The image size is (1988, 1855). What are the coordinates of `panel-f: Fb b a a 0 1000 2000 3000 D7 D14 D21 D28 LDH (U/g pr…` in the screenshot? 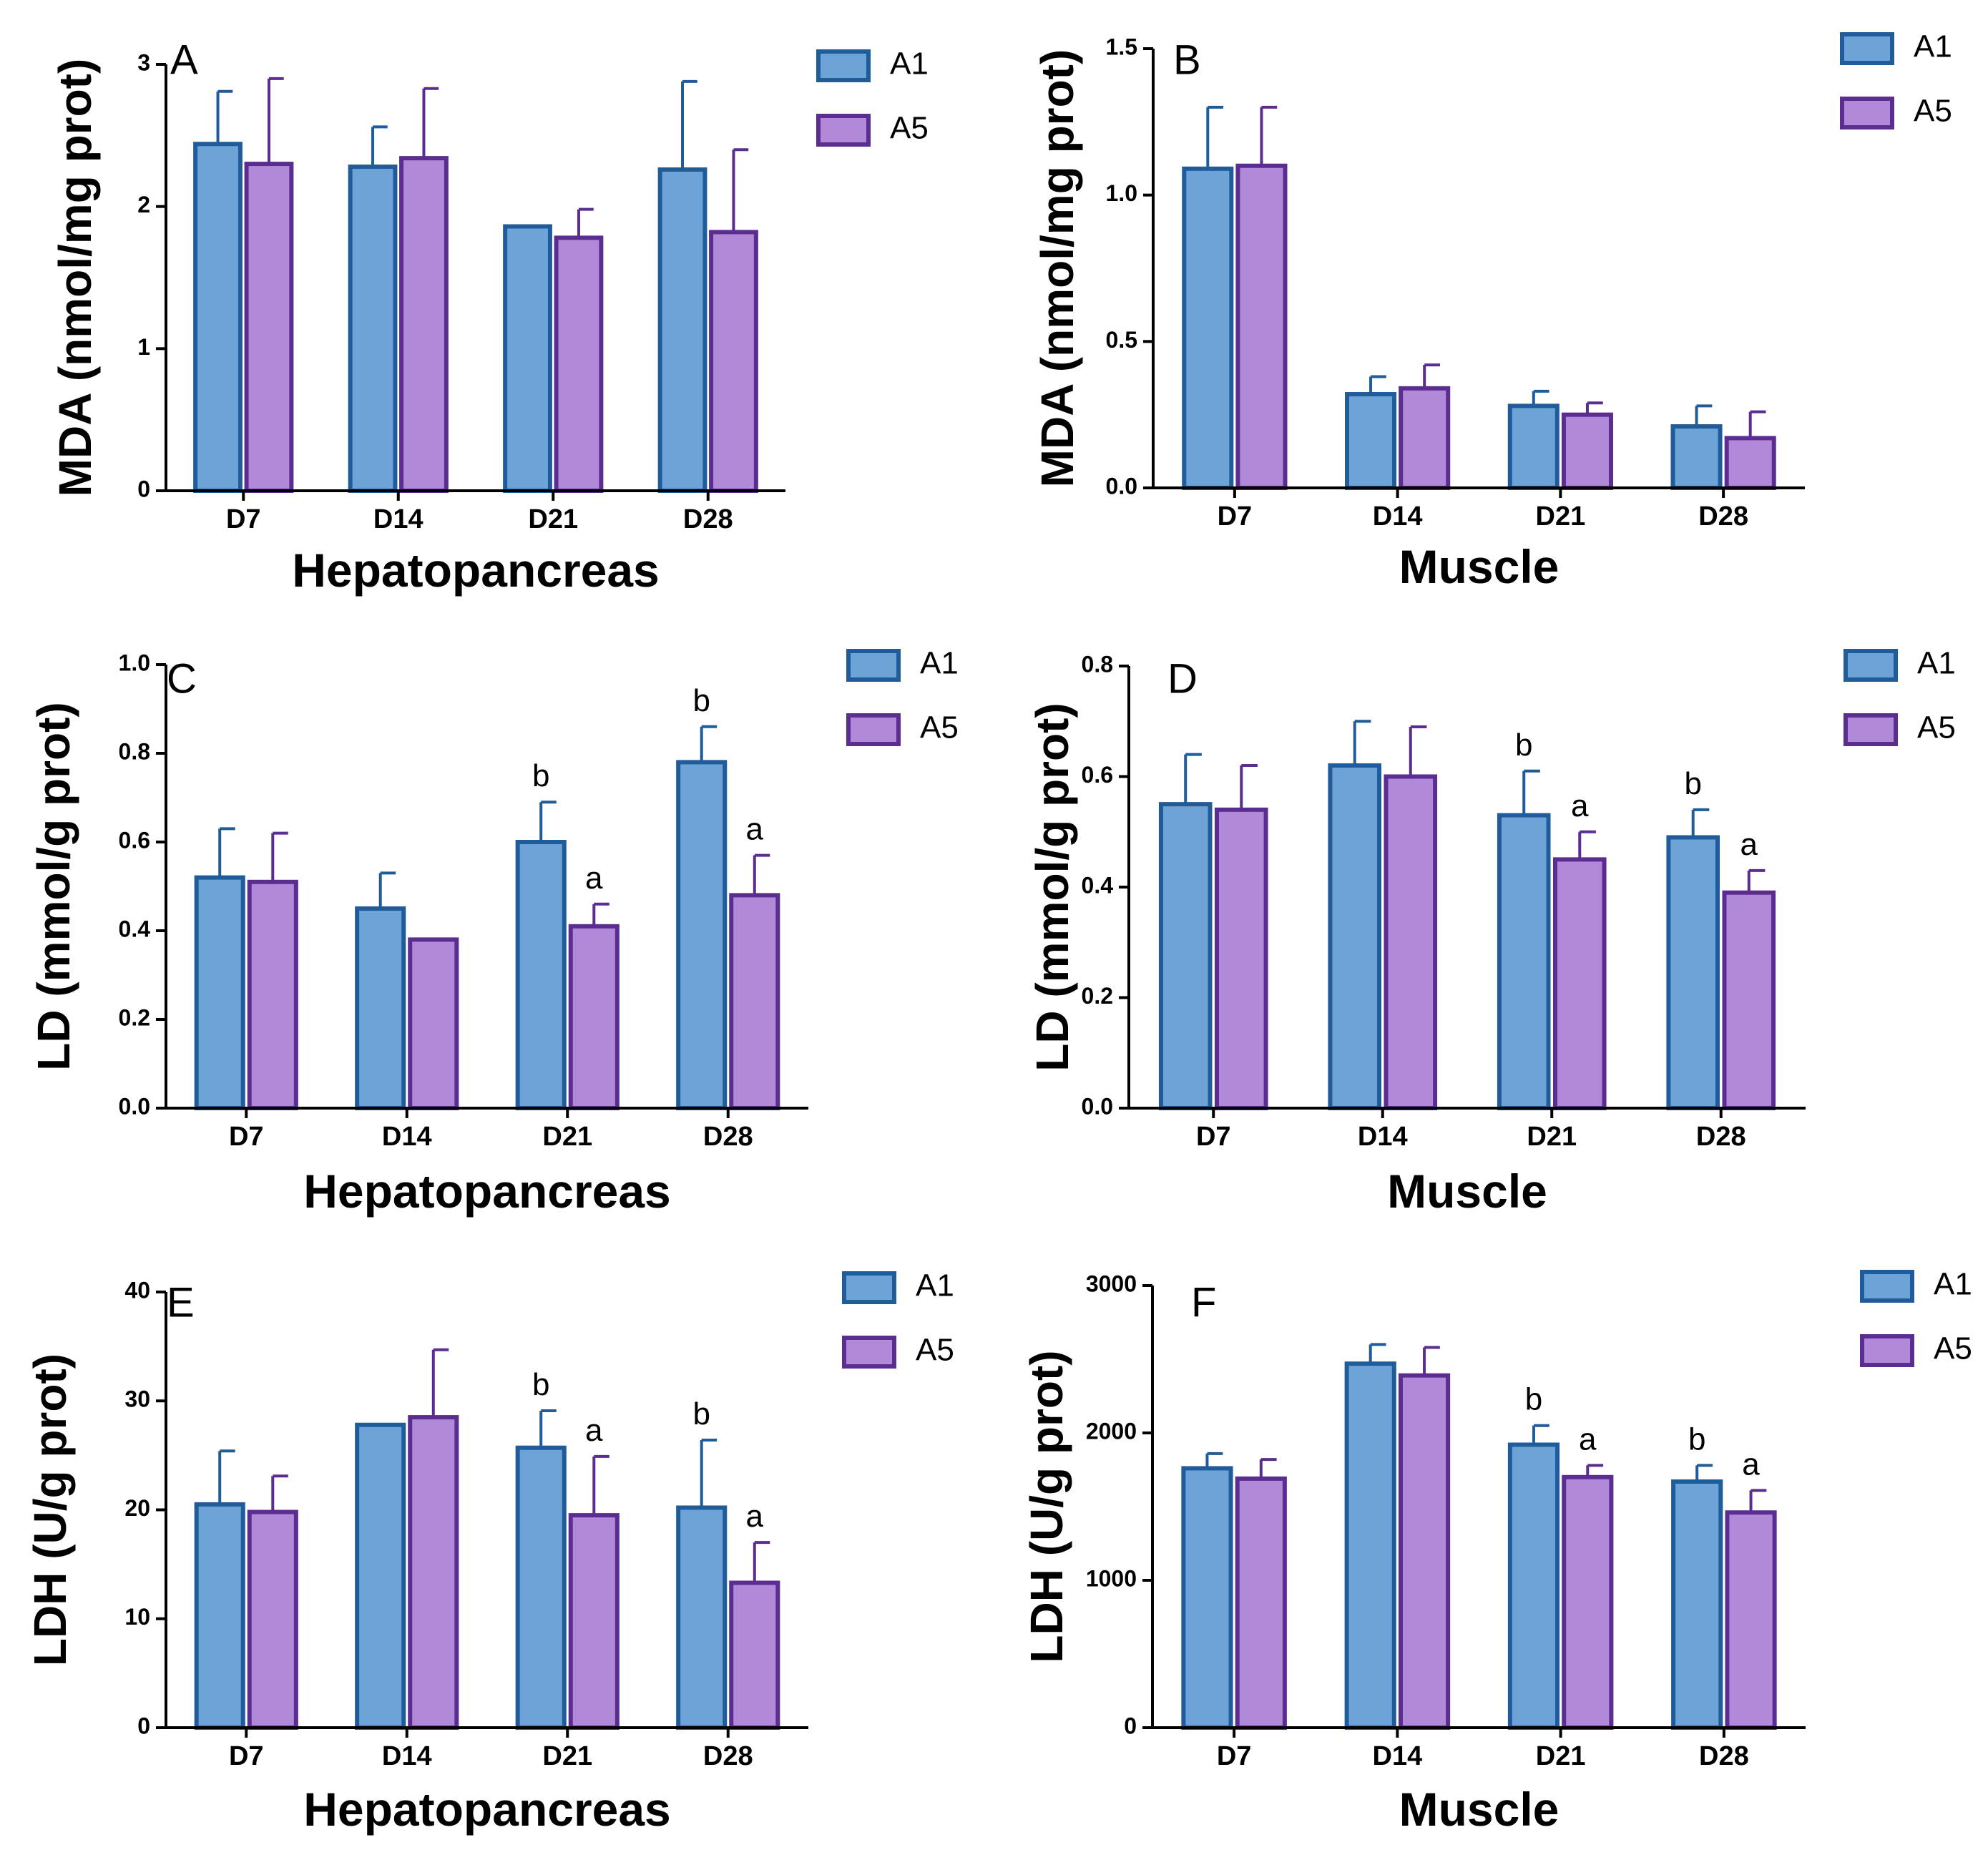 It's located at (1496, 1551).